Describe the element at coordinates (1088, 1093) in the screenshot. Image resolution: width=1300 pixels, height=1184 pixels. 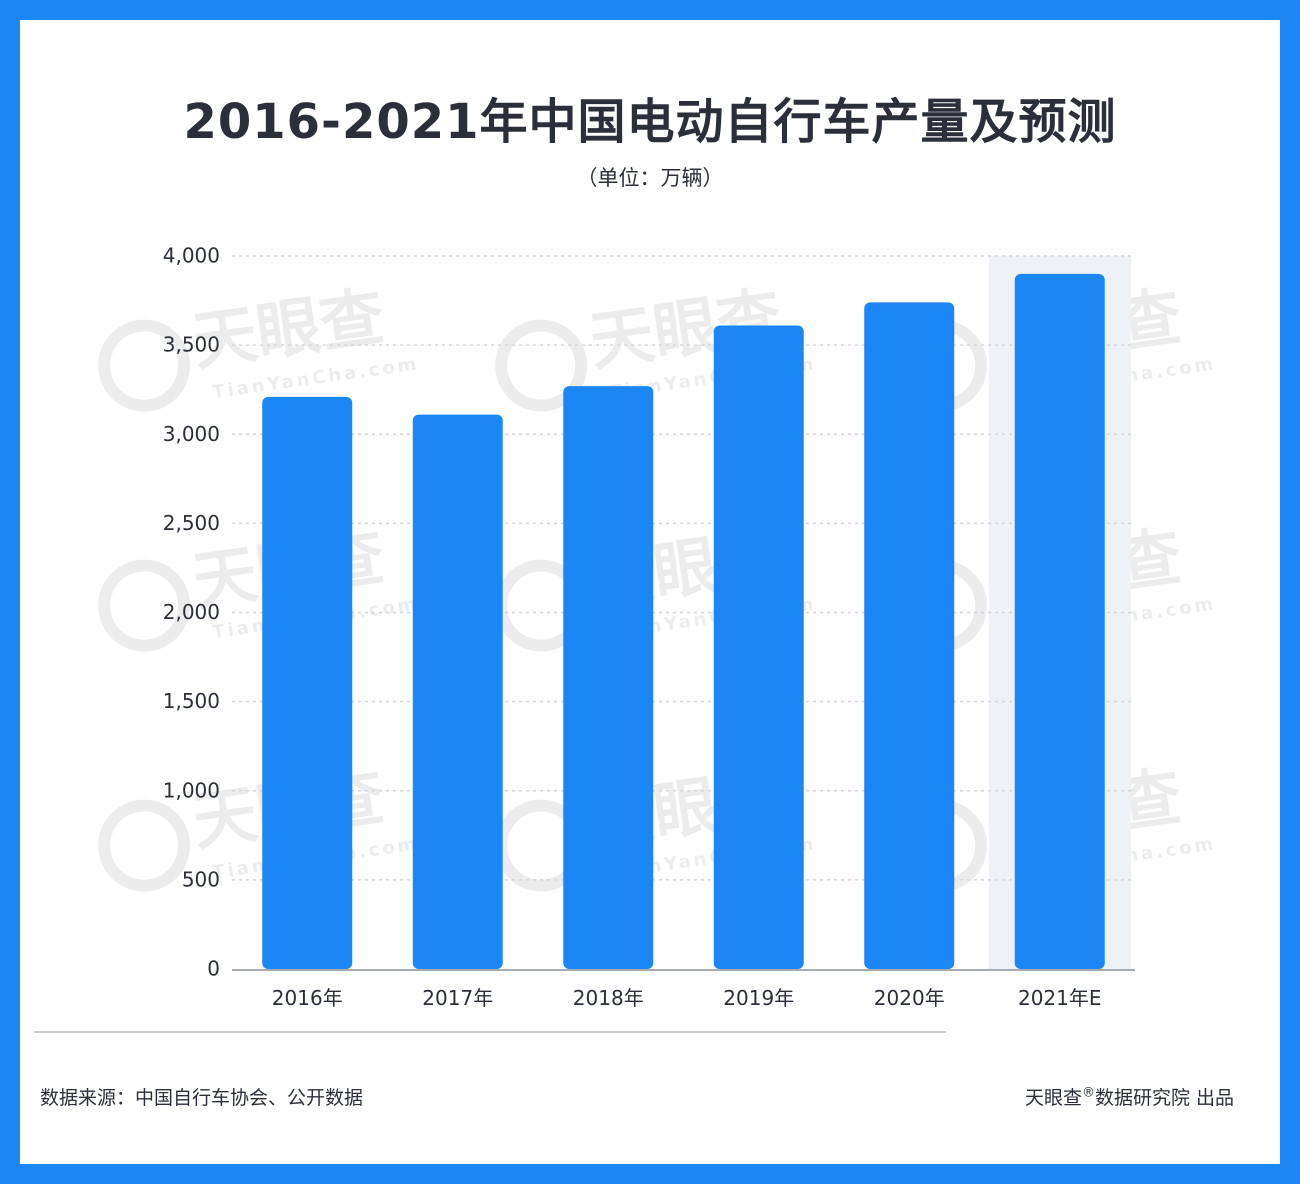
I see `registered-mark: ®` at that location.